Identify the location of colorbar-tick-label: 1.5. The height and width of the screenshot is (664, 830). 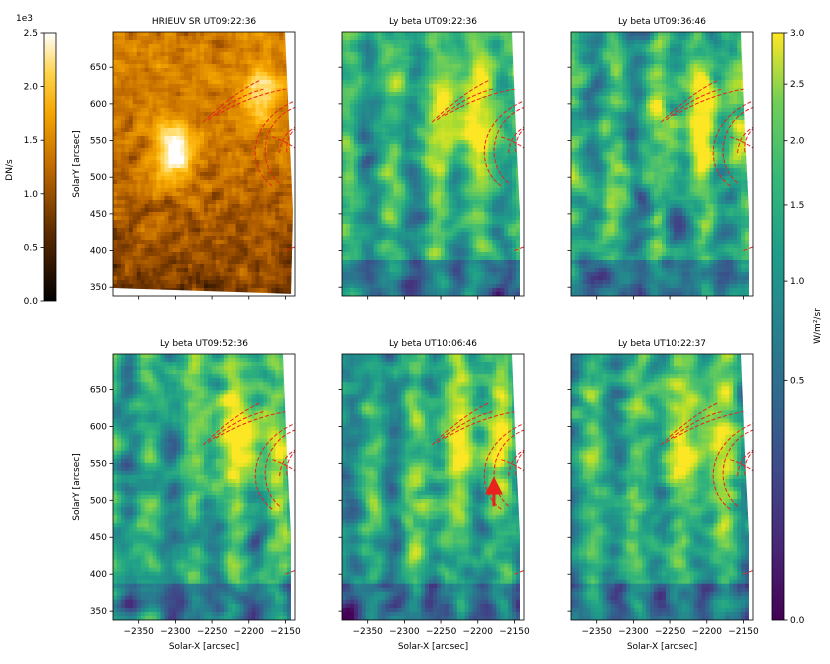
(31, 141).